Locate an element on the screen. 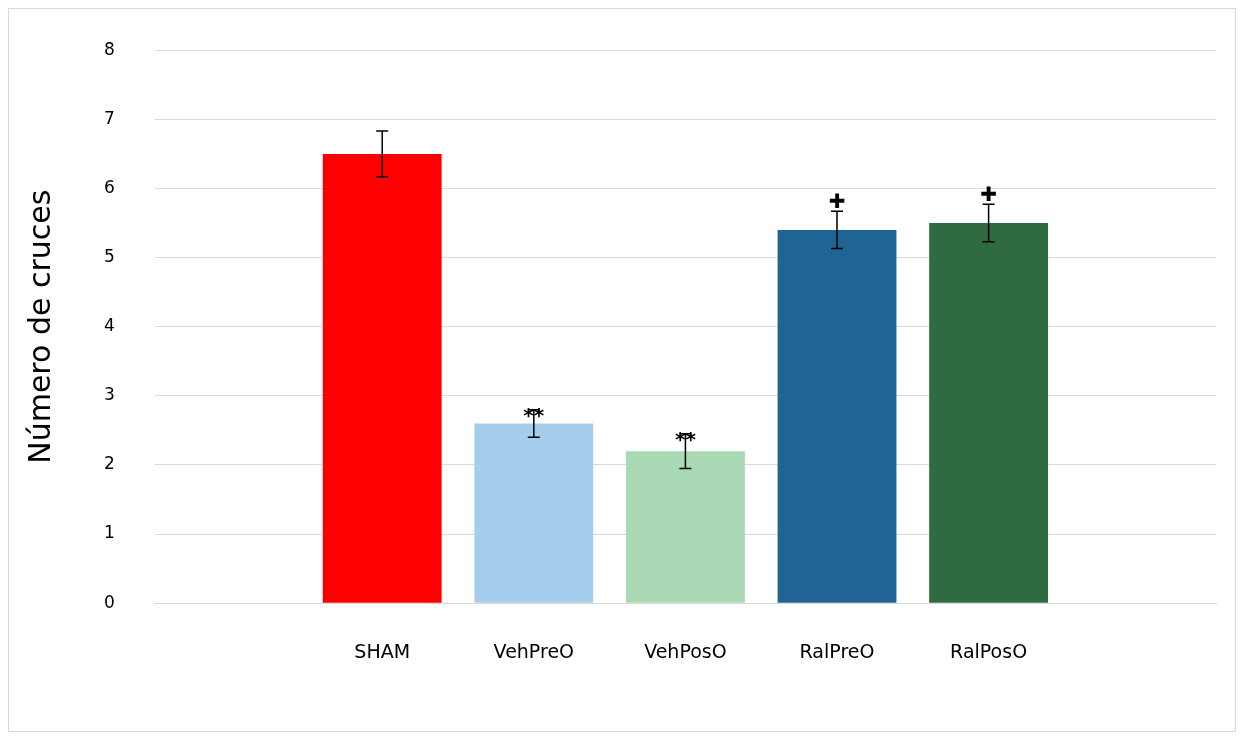 Image resolution: width=1246 pixels, height=742 pixels. x-tick-label: RalPreO is located at coordinates (837, 650).